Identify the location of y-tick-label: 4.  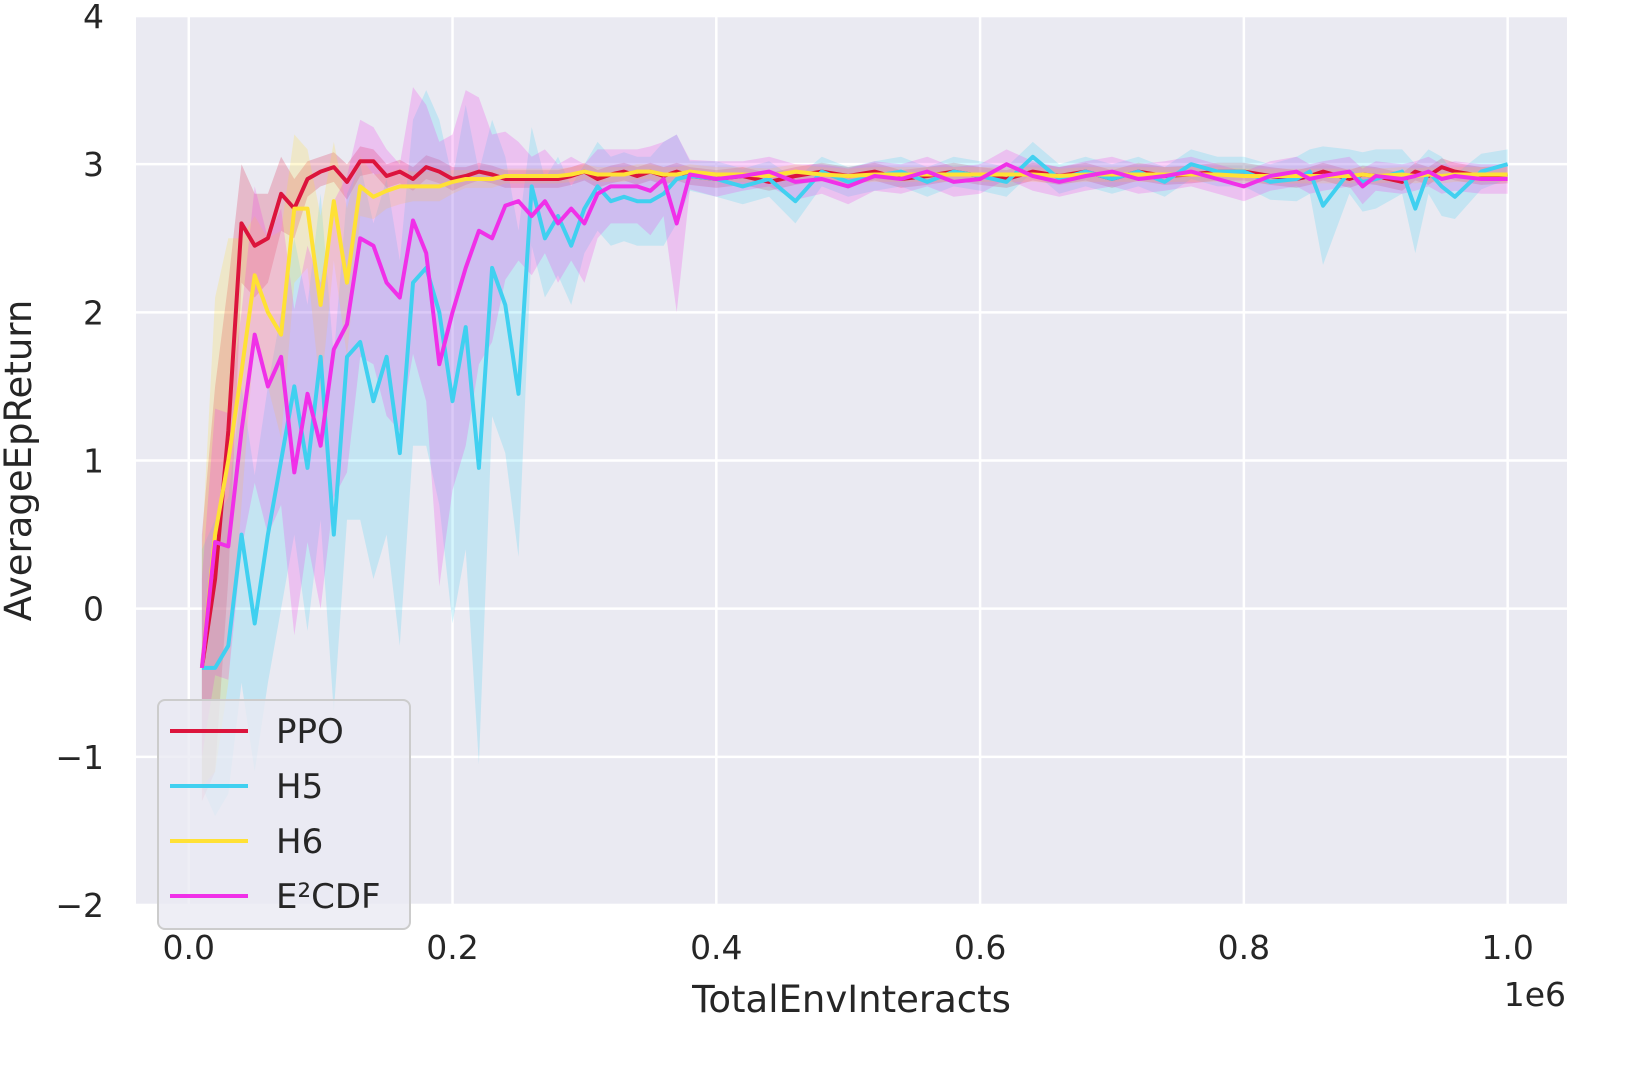
(93, 18).